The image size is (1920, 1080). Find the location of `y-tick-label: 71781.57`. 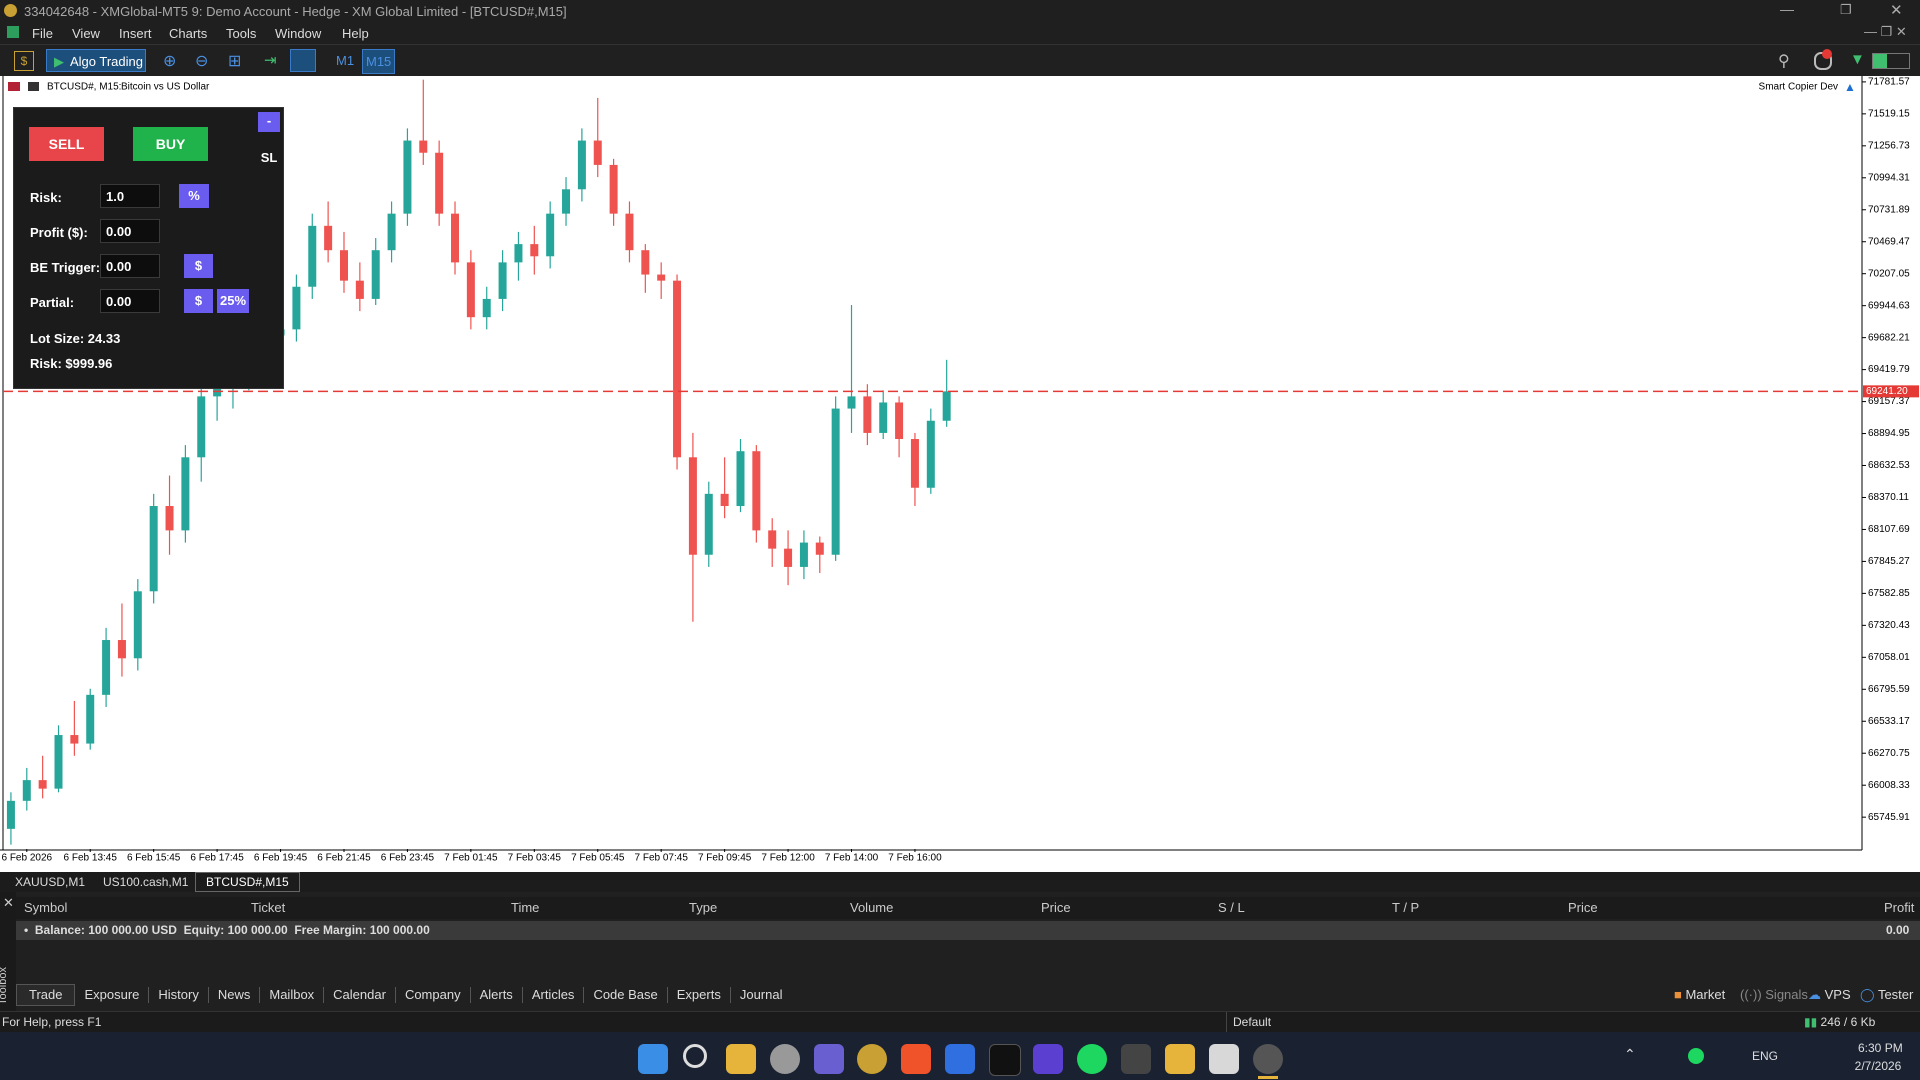

y-tick-label: 71781.57 is located at coordinates (1889, 82).